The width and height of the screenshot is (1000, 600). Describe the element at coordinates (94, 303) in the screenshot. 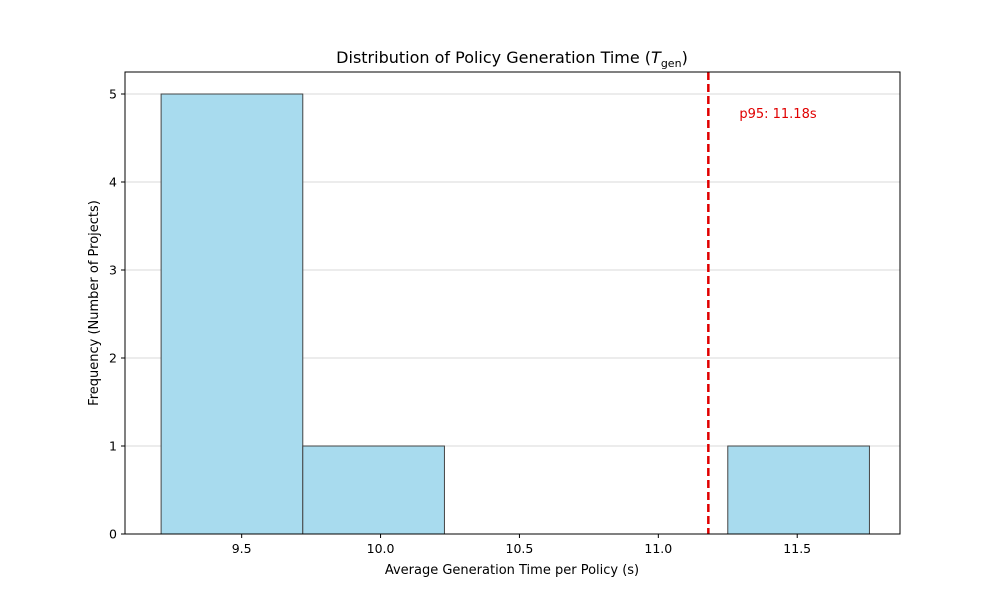

I see `y-axis-label: Frequency (Number of Projects)` at that location.